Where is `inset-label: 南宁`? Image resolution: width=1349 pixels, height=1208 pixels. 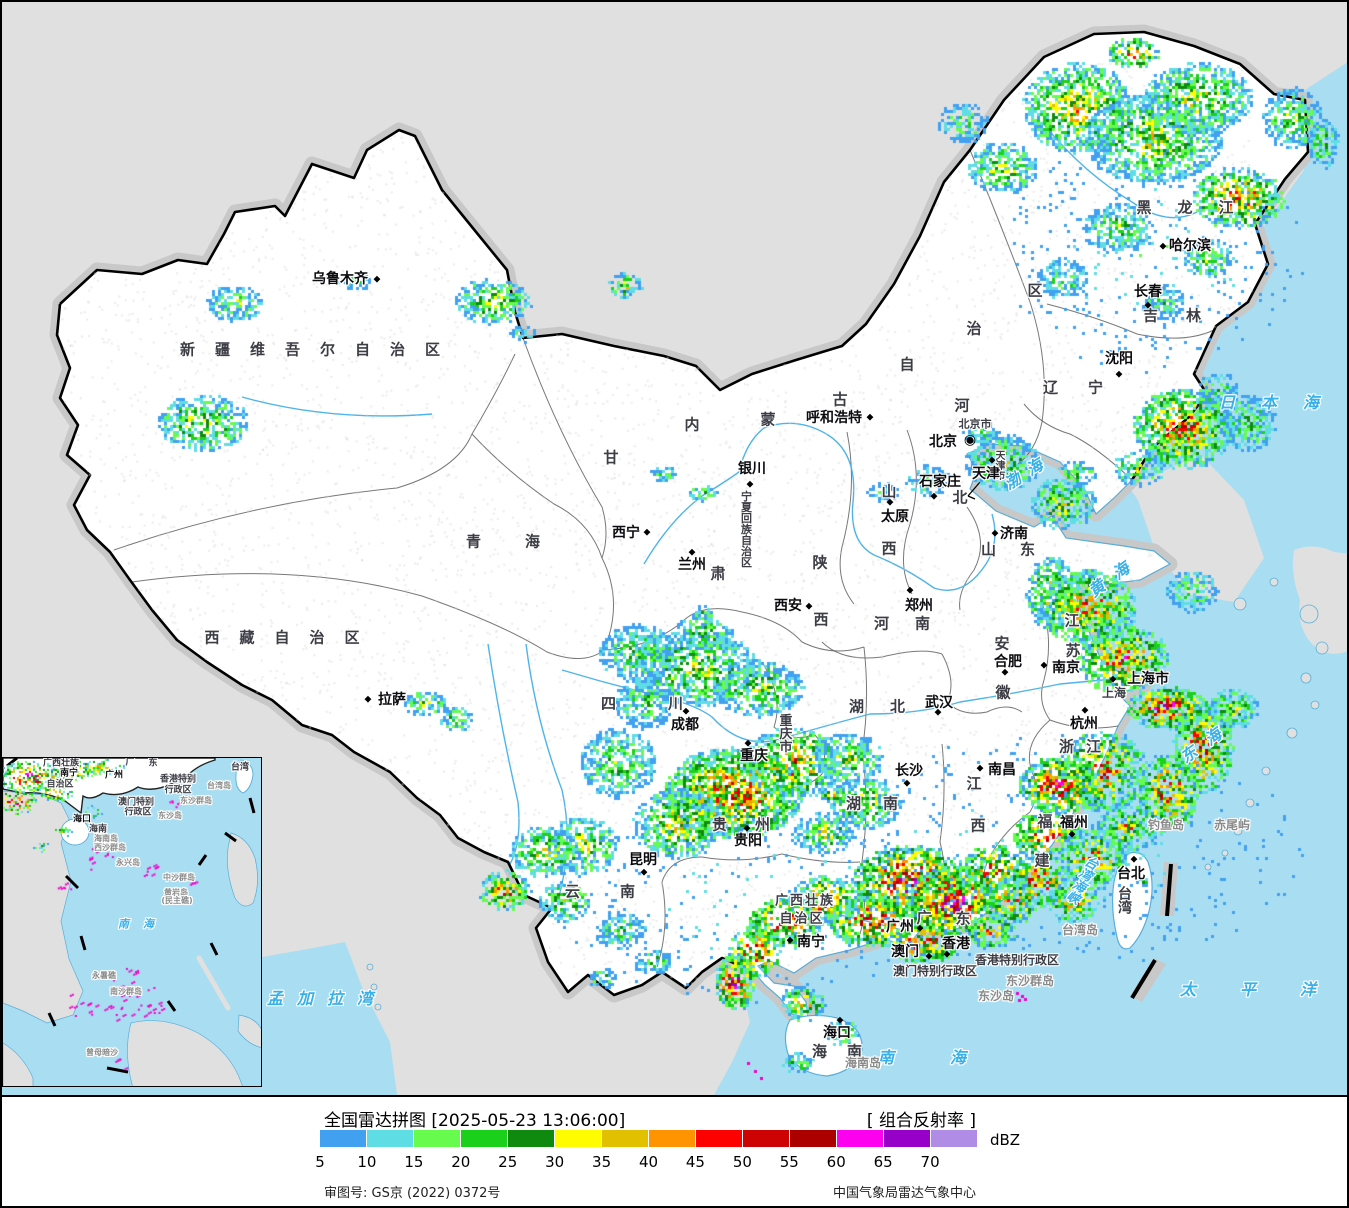 inset-label: 南宁 is located at coordinates (69, 773).